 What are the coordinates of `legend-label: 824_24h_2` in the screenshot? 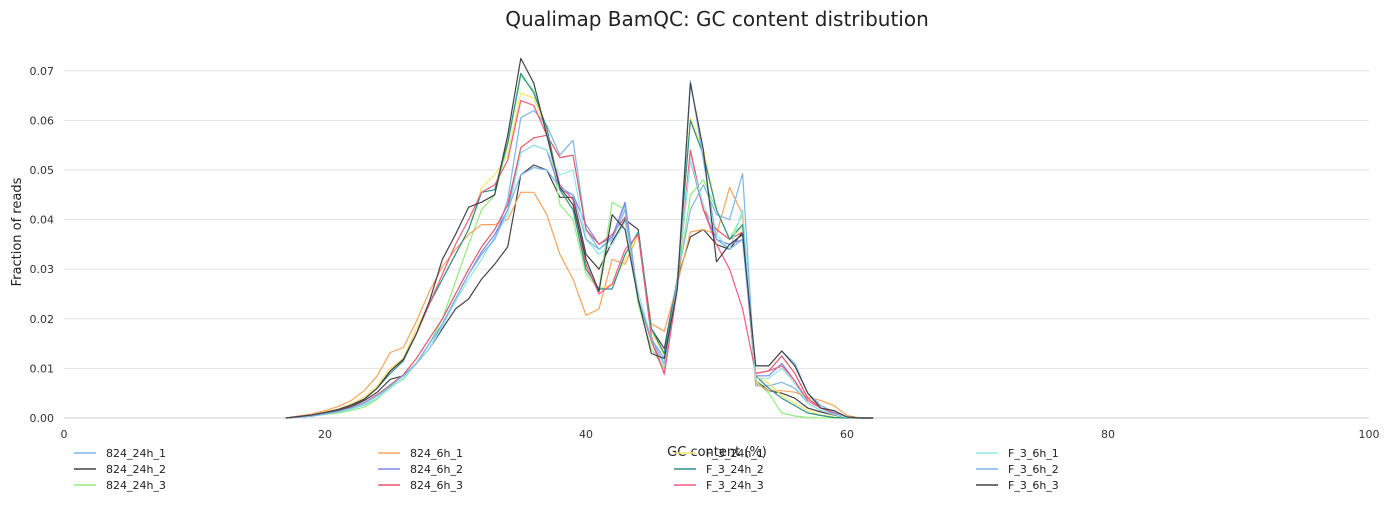 It's located at (136, 469).